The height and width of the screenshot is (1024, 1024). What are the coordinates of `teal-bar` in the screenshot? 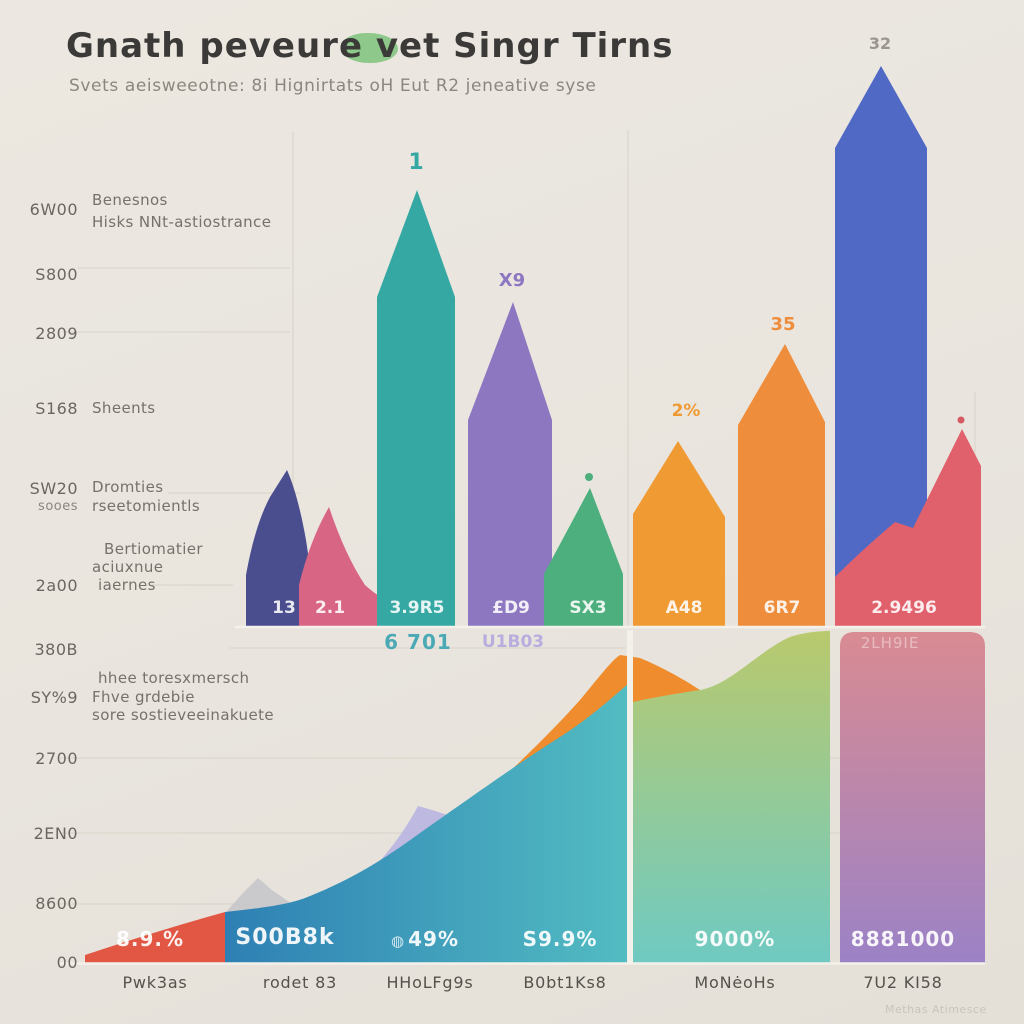 It's located at (416, 408).